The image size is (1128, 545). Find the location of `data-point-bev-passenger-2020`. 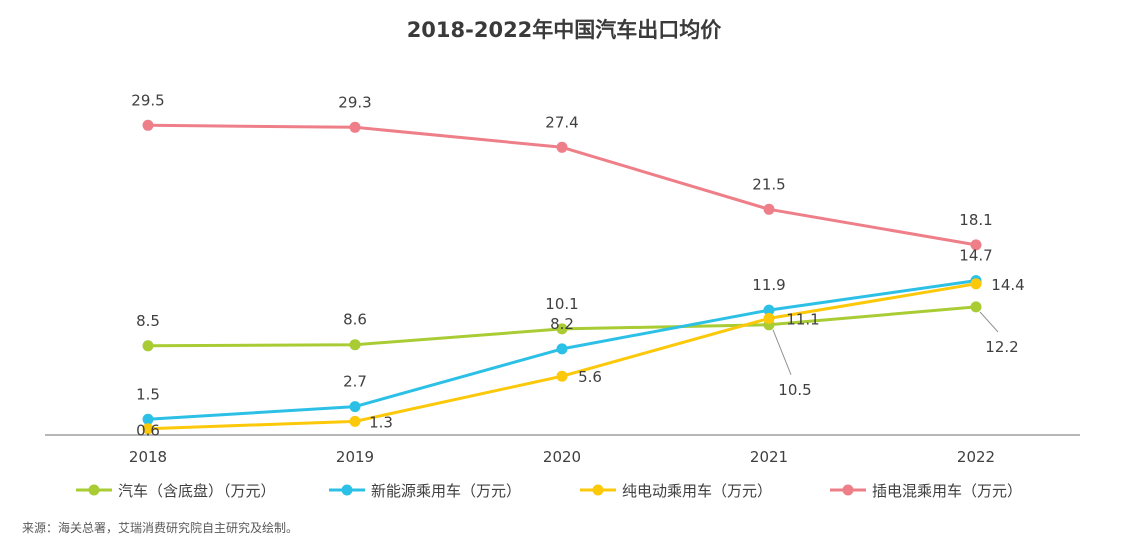

data-point-bev-passenger-2020 is located at coordinates (562, 376).